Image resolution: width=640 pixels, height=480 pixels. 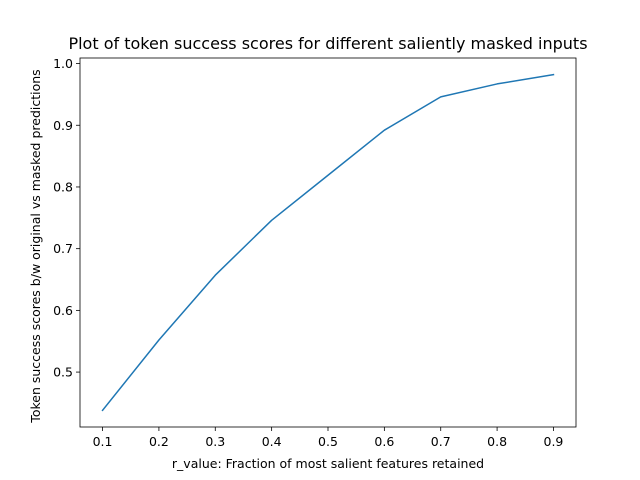 I want to click on x-tick-label: 0.1, so click(x=103, y=441).